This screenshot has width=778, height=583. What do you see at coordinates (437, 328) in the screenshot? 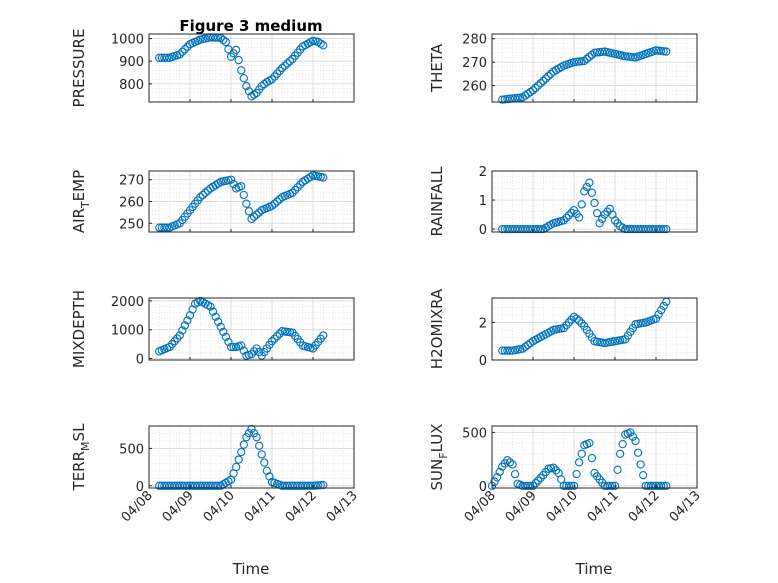
I see `y-axis-label: H2OMIXRA` at bounding box center [437, 328].